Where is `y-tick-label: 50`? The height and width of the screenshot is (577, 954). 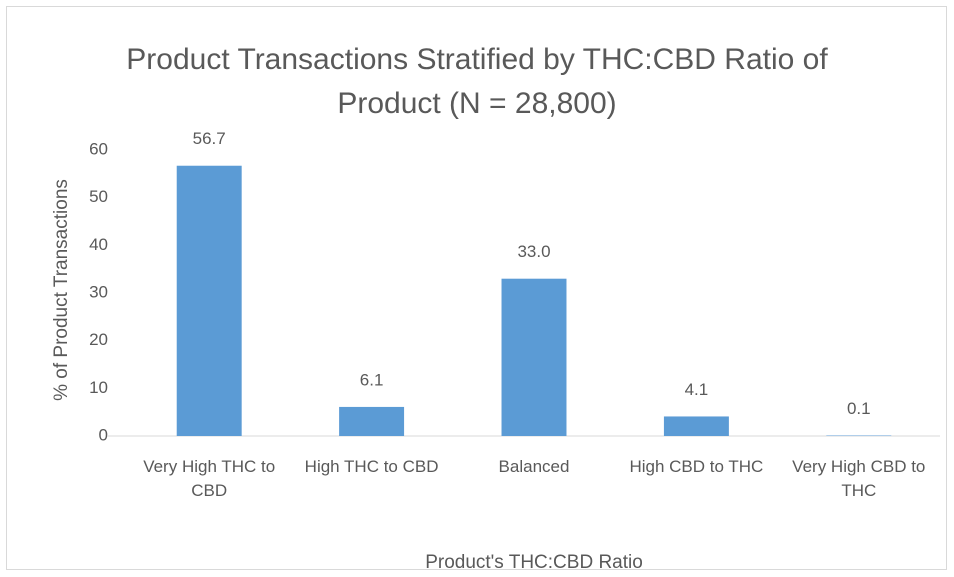
y-tick-label: 50 is located at coordinates (98, 196).